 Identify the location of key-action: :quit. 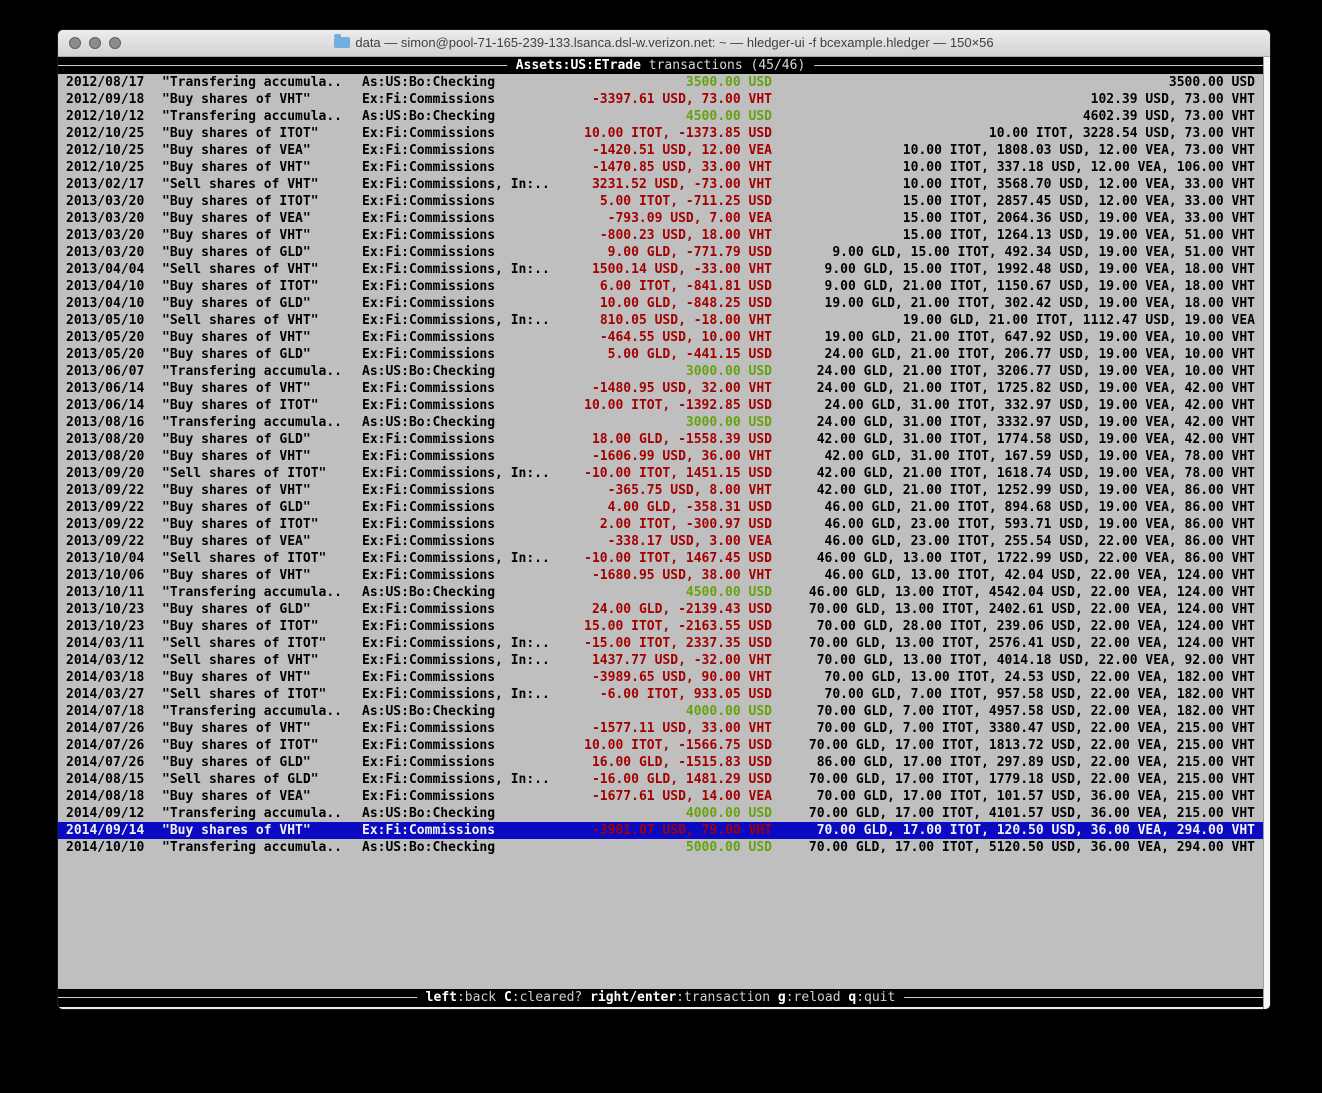
(876, 997).